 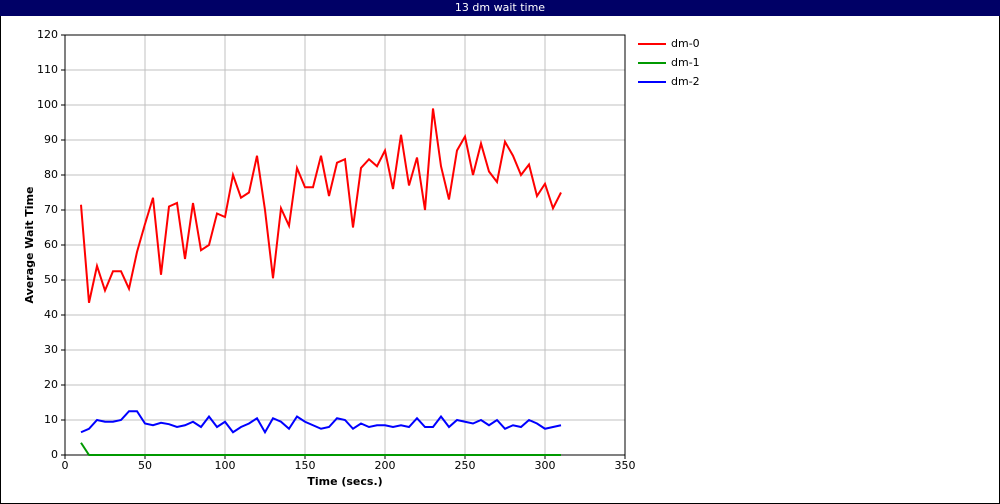 What do you see at coordinates (51, 244) in the screenshot?
I see `y-tick-label: 60` at bounding box center [51, 244].